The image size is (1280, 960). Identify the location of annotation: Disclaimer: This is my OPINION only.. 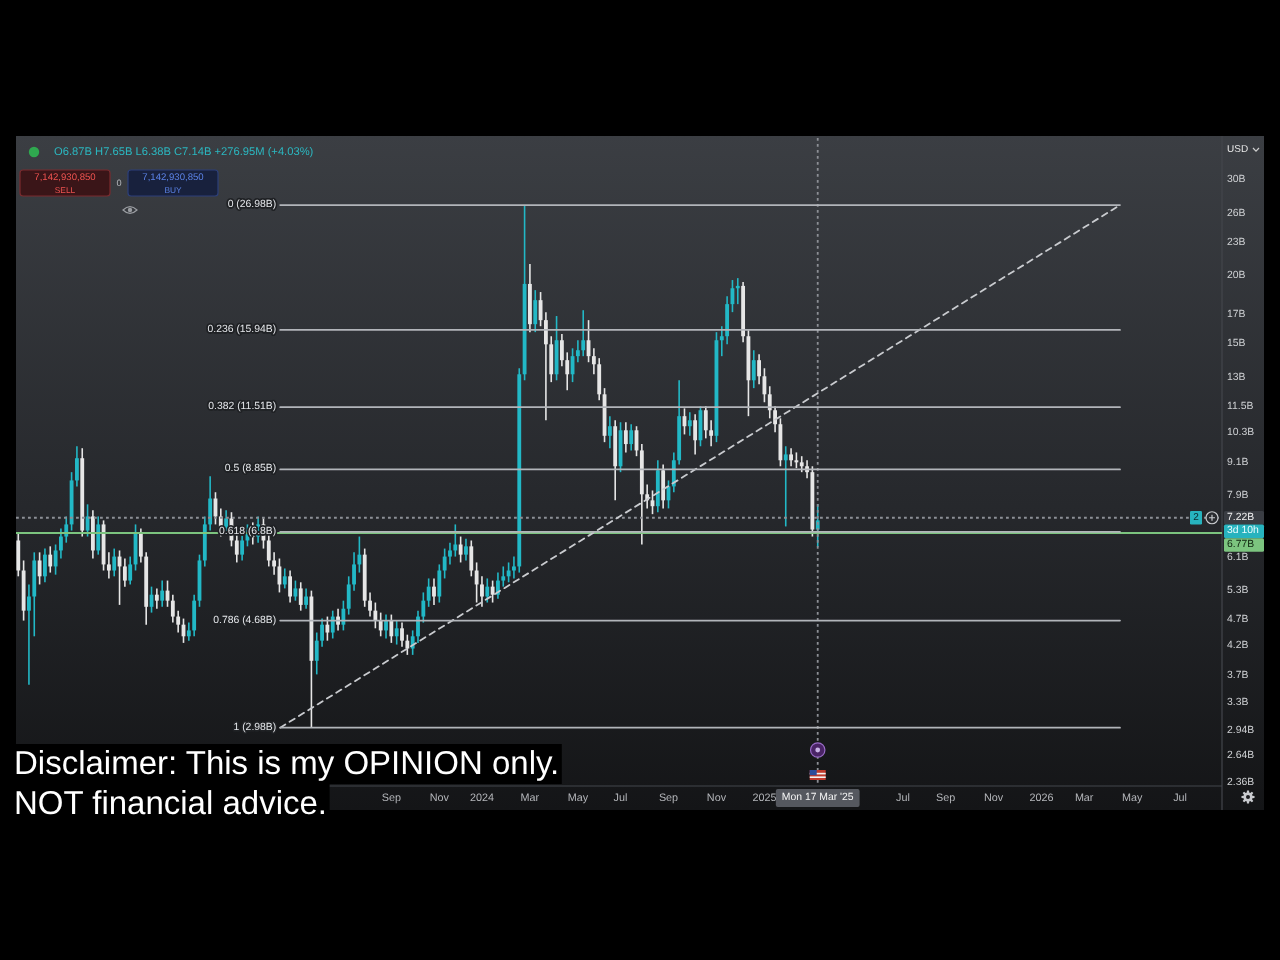
(287, 764).